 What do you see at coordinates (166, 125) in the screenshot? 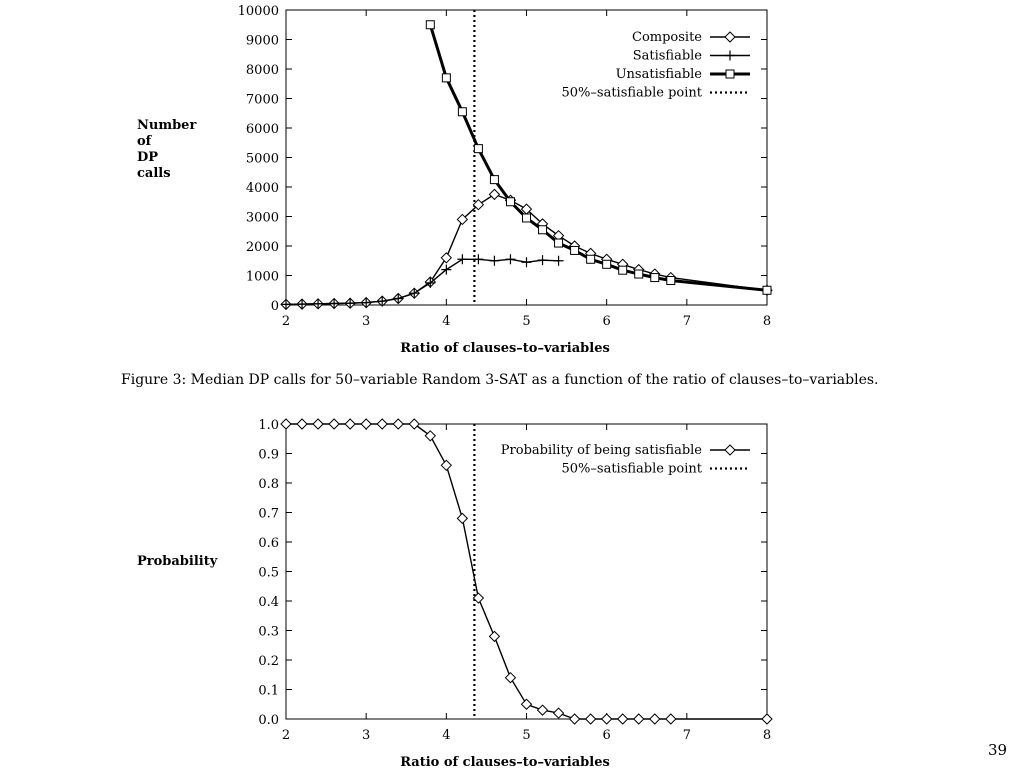
I see `y-axis-label-line: Number` at bounding box center [166, 125].